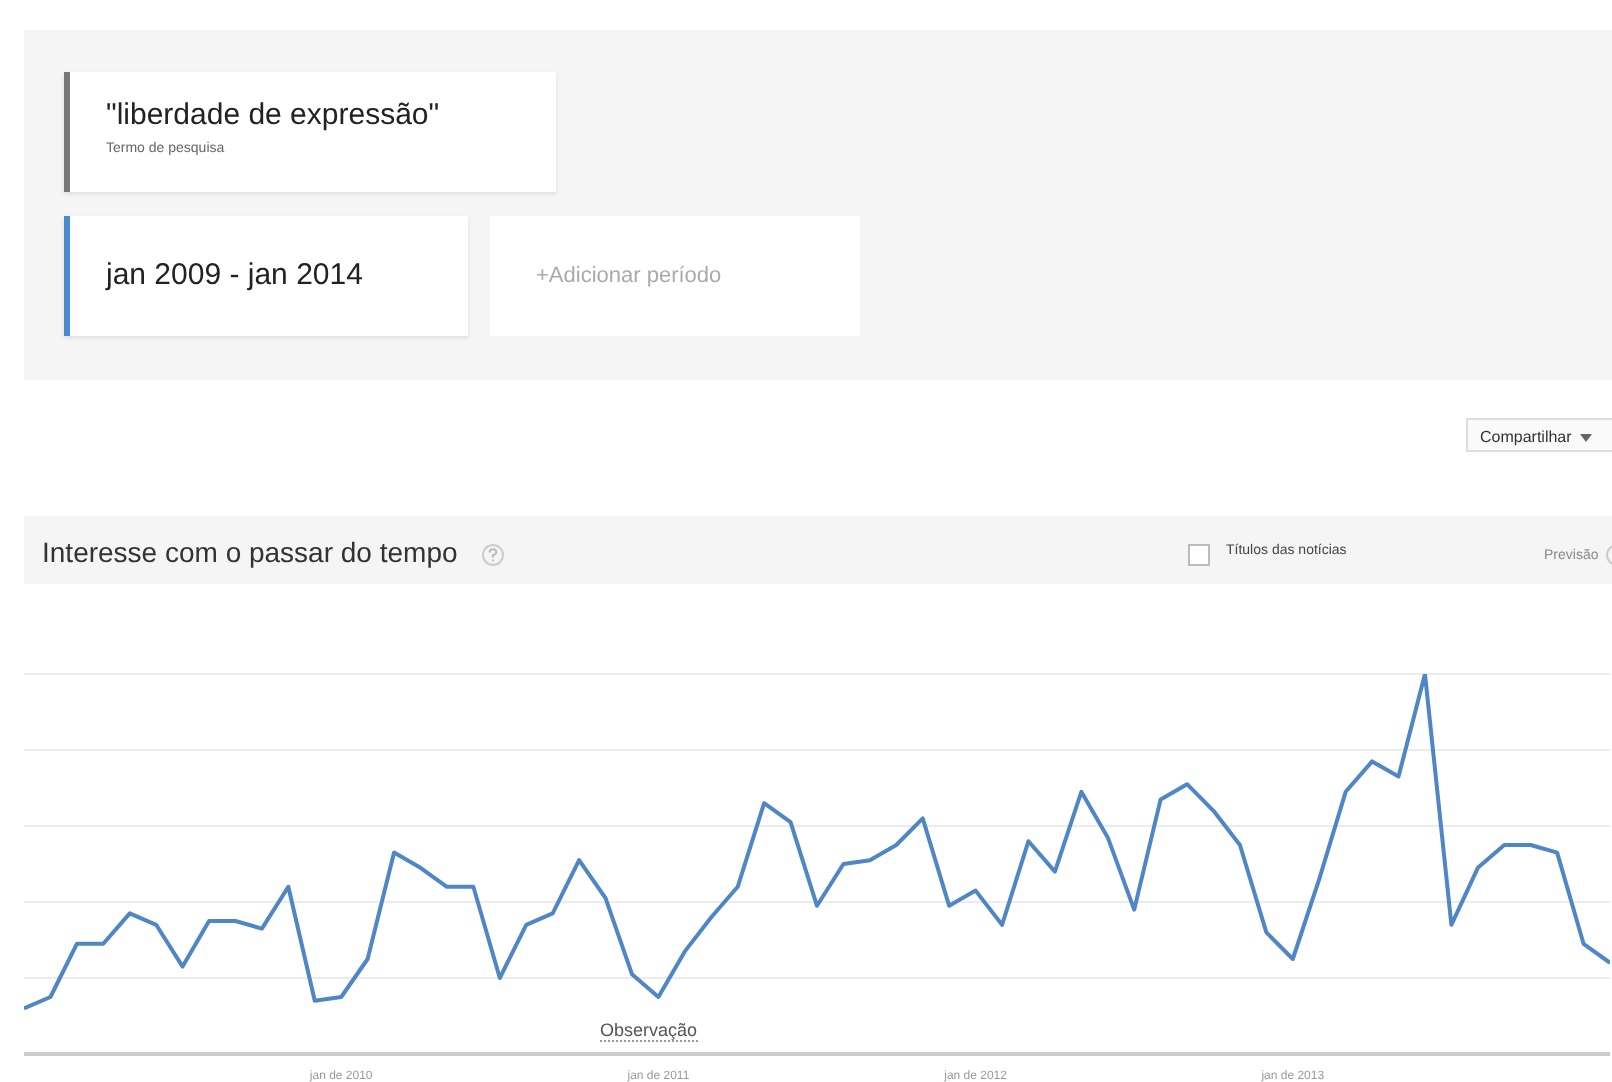 The height and width of the screenshot is (1082, 1612). I want to click on text: "liberdade de expressão", so click(273, 115).